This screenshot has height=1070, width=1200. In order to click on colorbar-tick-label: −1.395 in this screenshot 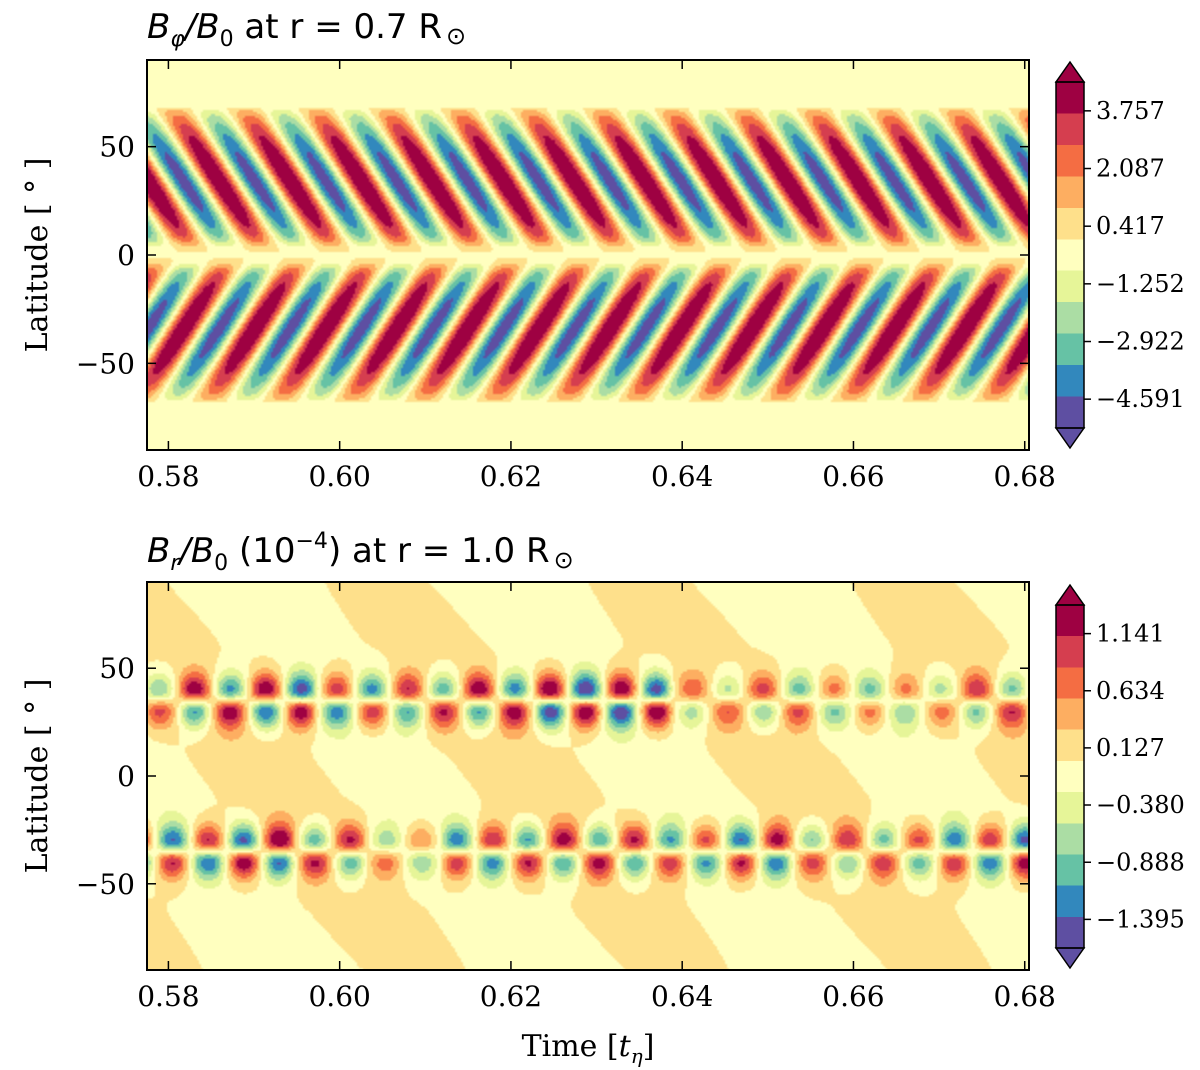, I will do `click(1140, 919)`.